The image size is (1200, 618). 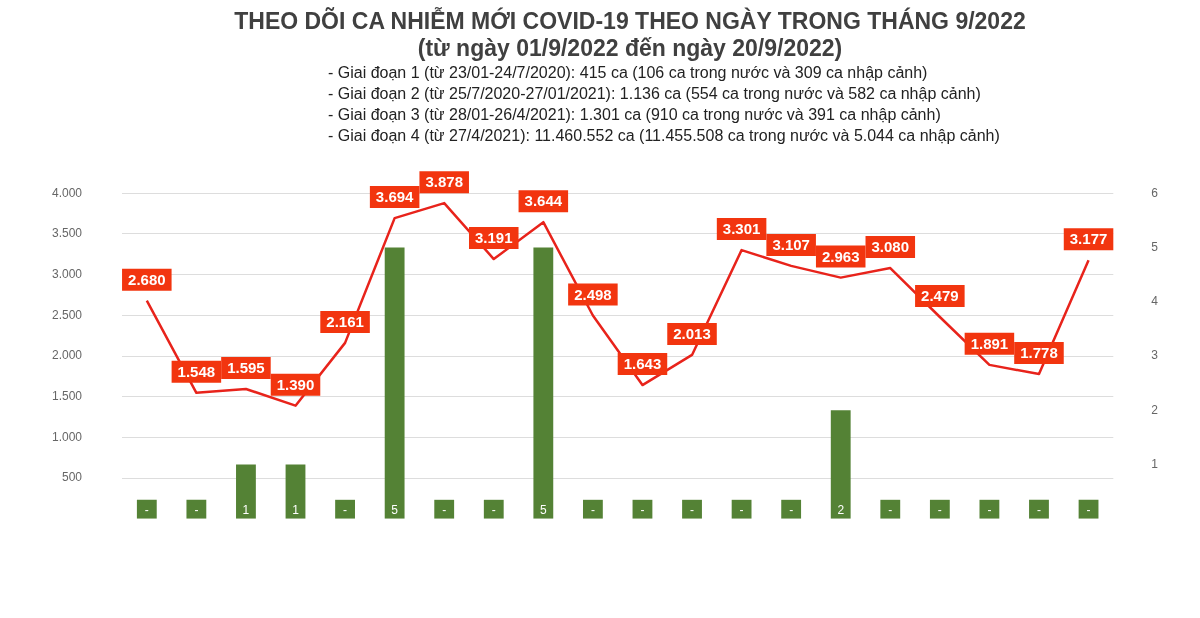 What do you see at coordinates (345, 322) in the screenshot?
I see `data-label: 2.161` at bounding box center [345, 322].